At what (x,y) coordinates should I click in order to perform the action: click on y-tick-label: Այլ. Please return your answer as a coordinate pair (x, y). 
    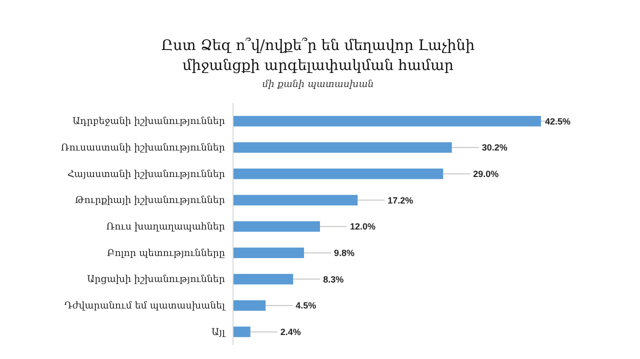
    Looking at the image, I should click on (218, 332).